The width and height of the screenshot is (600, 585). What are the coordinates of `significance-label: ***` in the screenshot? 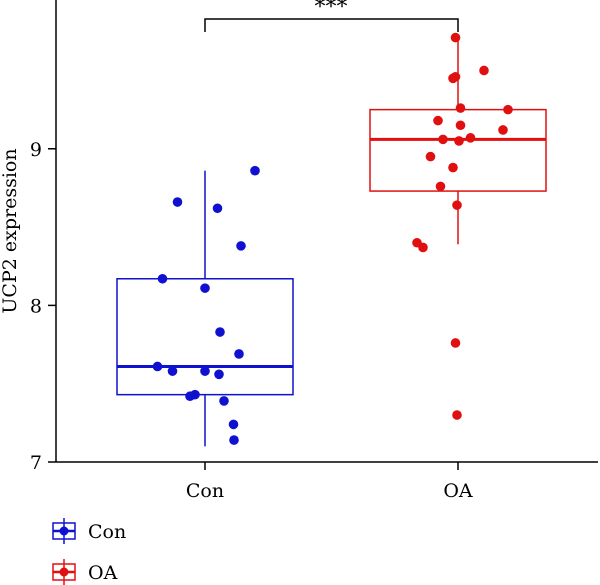 It's located at (331, 10).